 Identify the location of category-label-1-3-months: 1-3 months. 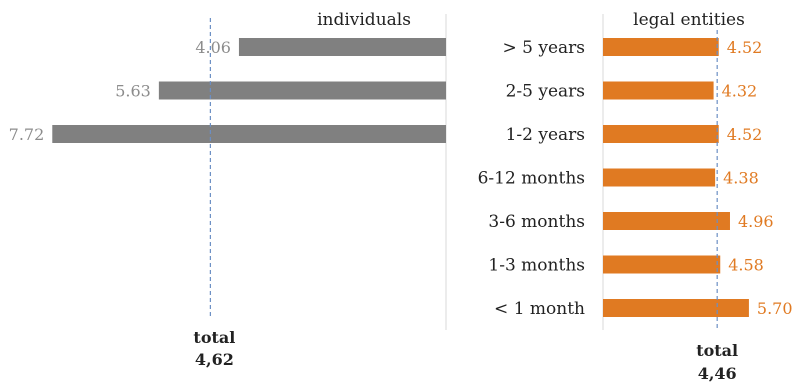
(536, 266).